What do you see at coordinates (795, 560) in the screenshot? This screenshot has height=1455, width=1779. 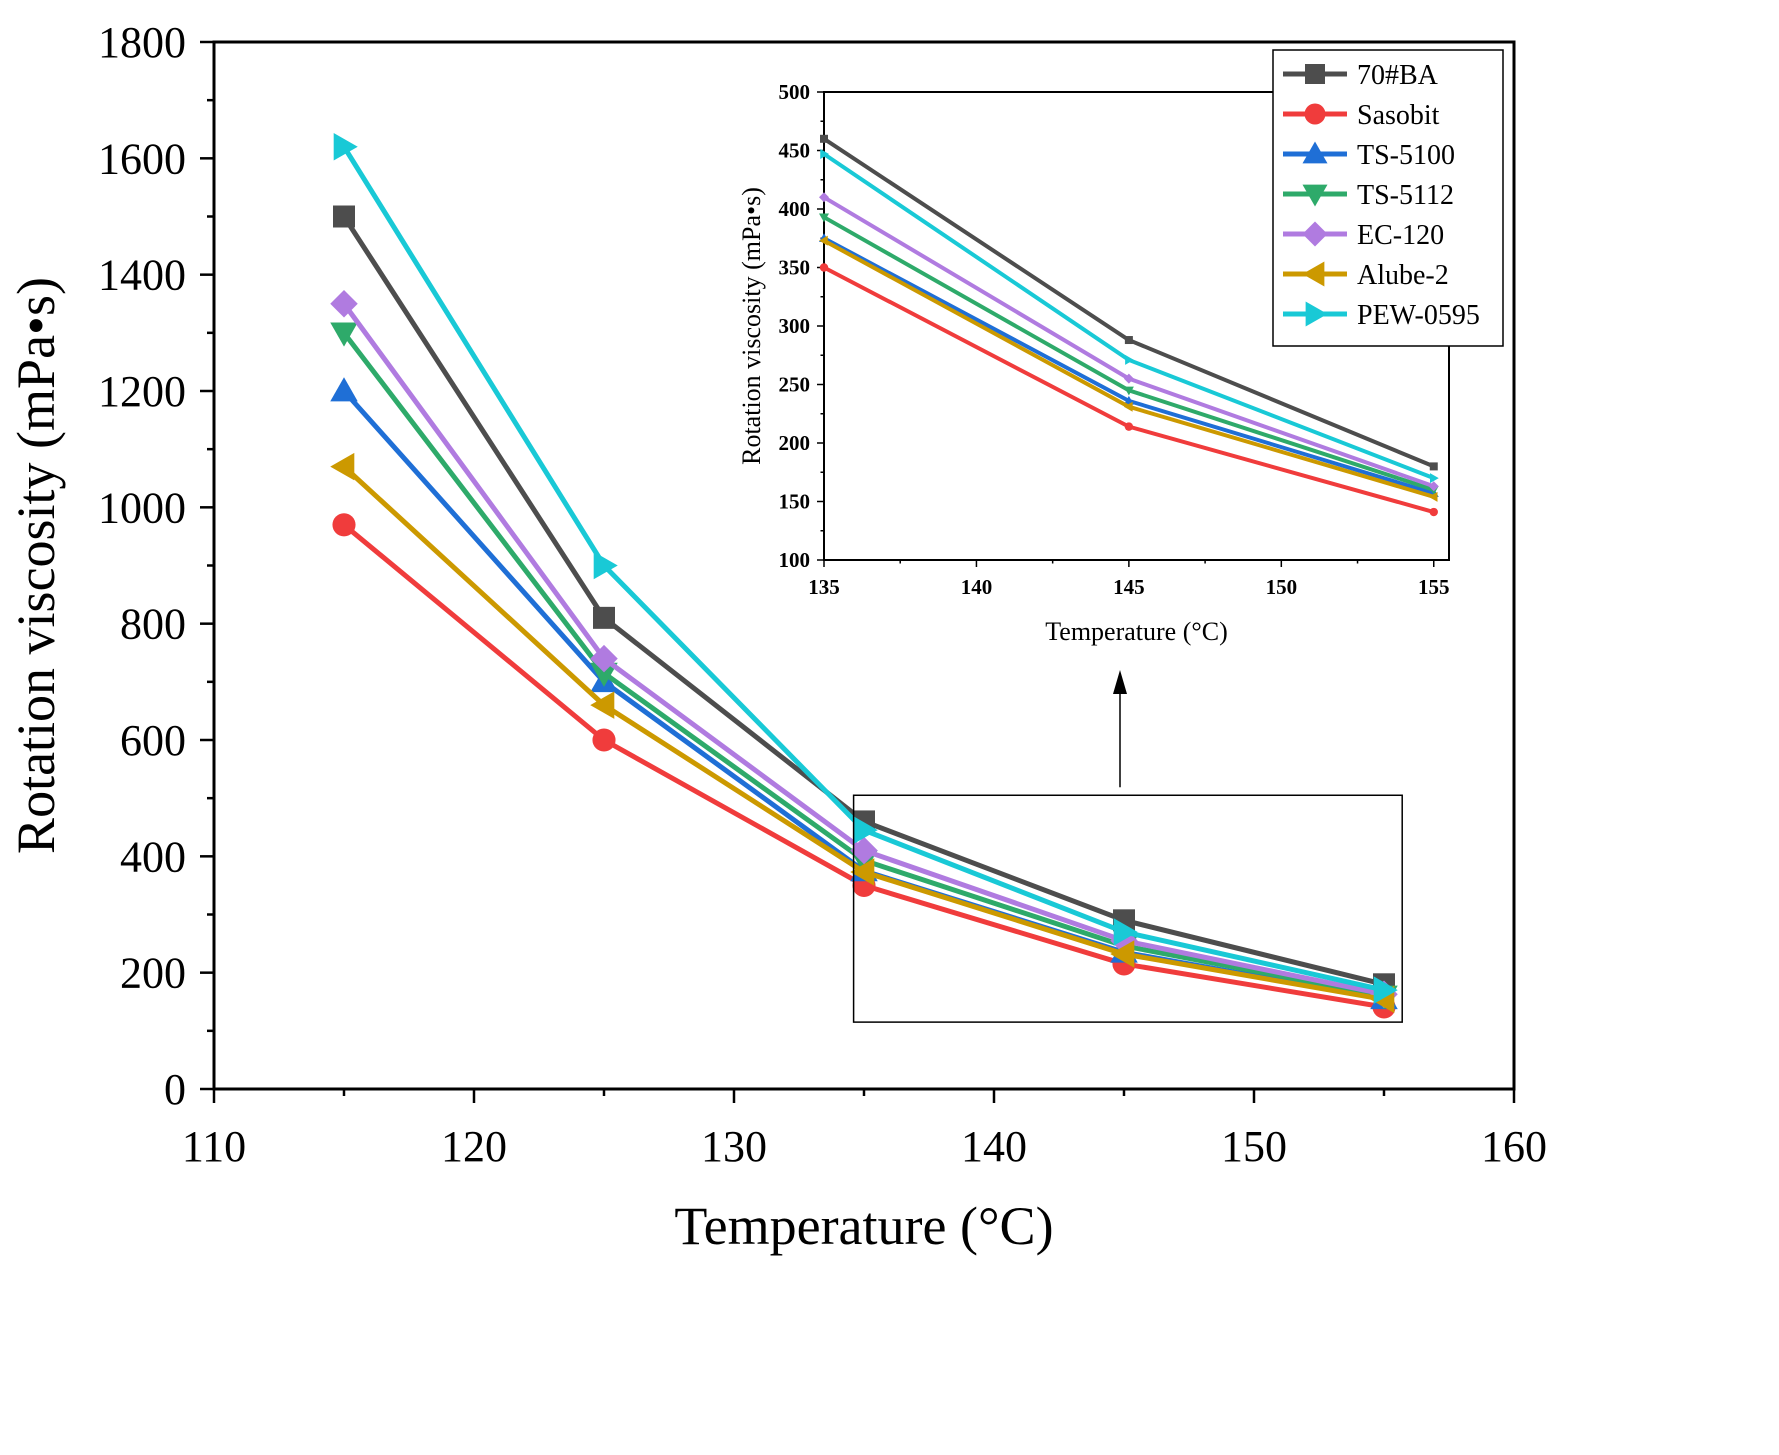 I see `inset-y-tick-label: 100` at bounding box center [795, 560].